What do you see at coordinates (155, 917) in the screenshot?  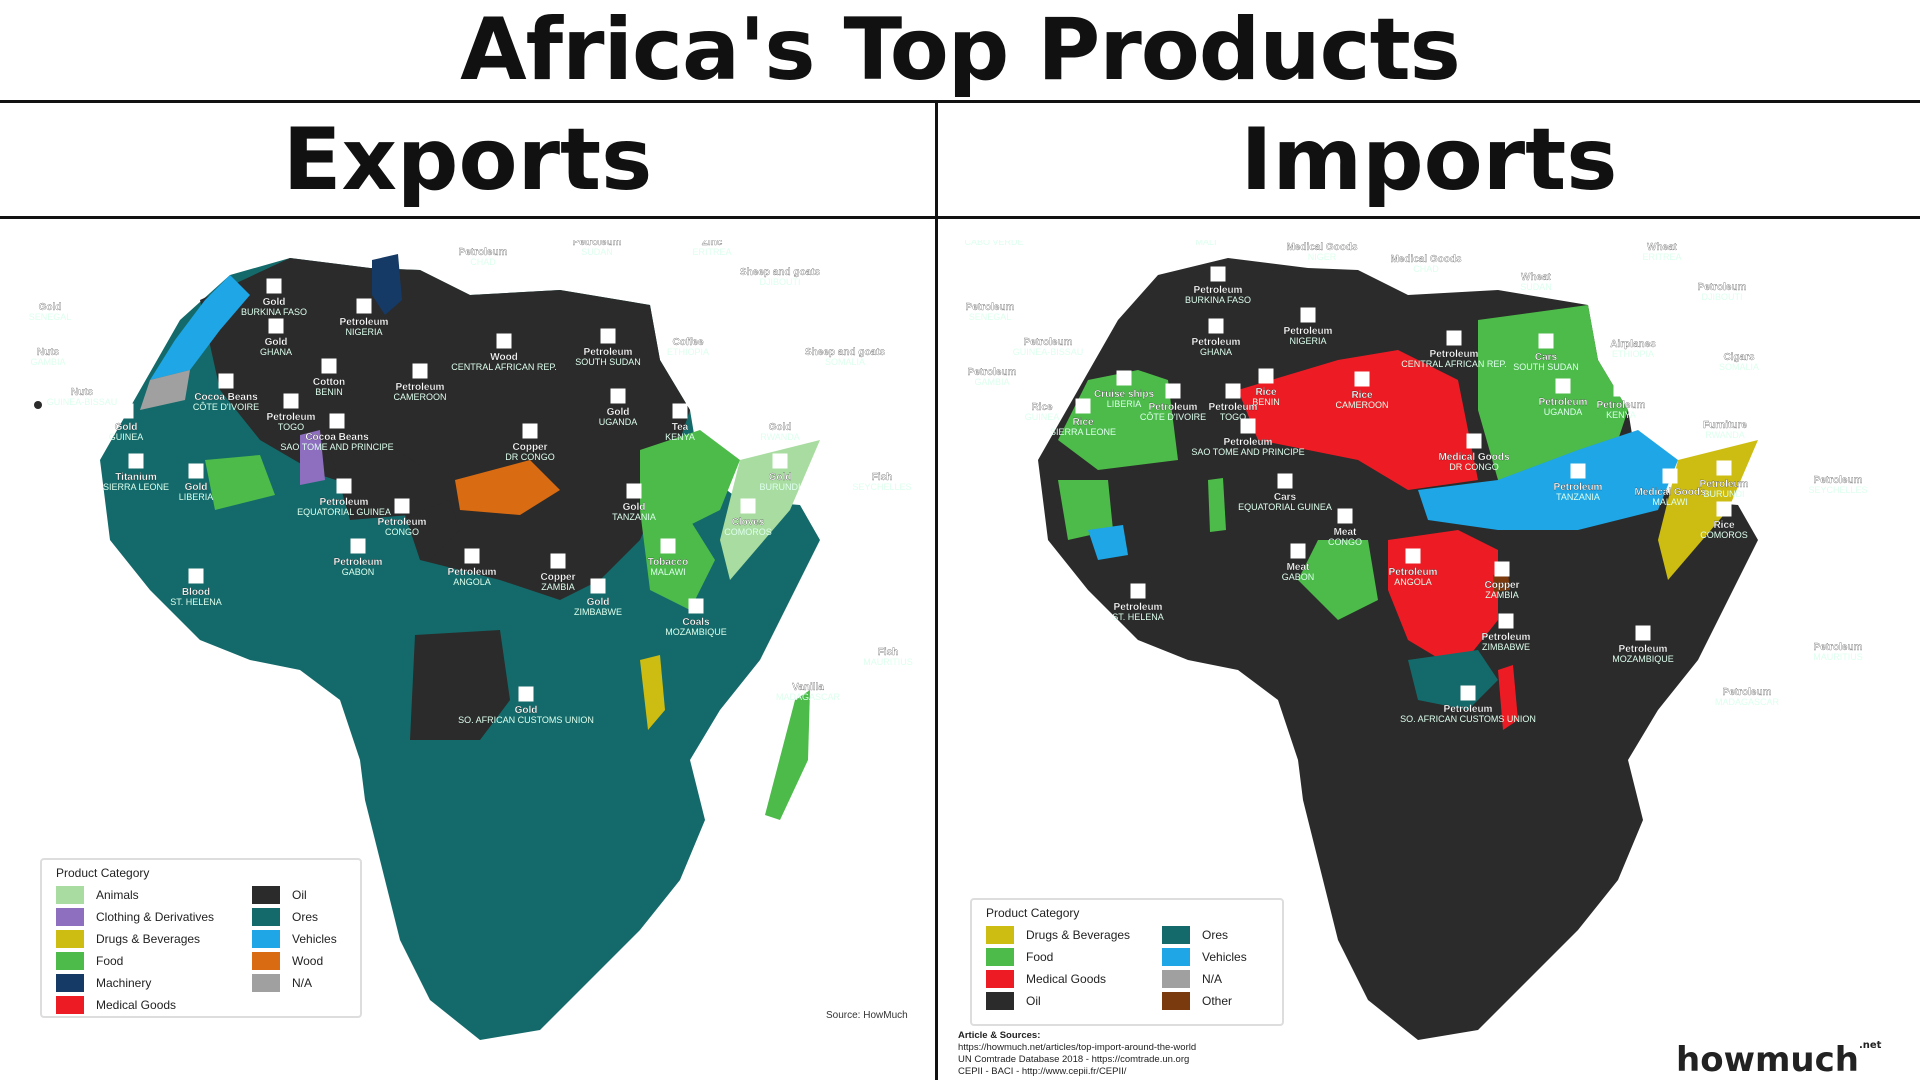 I see `legend-label: Clothing & Derivatives` at bounding box center [155, 917].